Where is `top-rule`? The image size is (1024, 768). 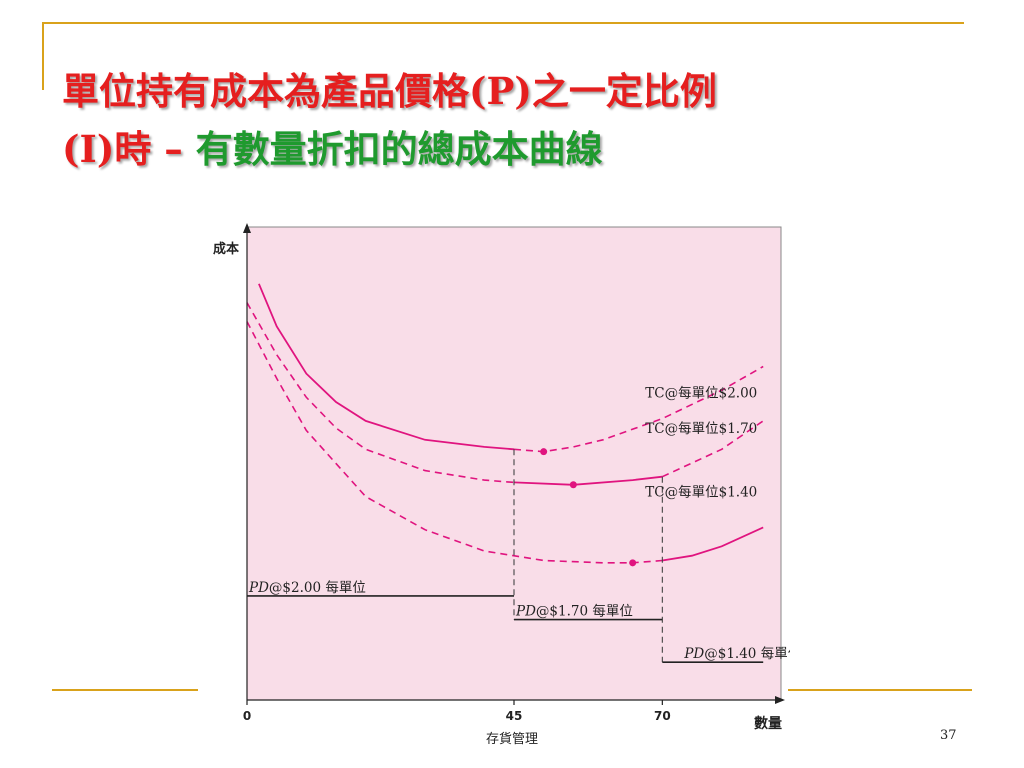 top-rule is located at coordinates (504, 23).